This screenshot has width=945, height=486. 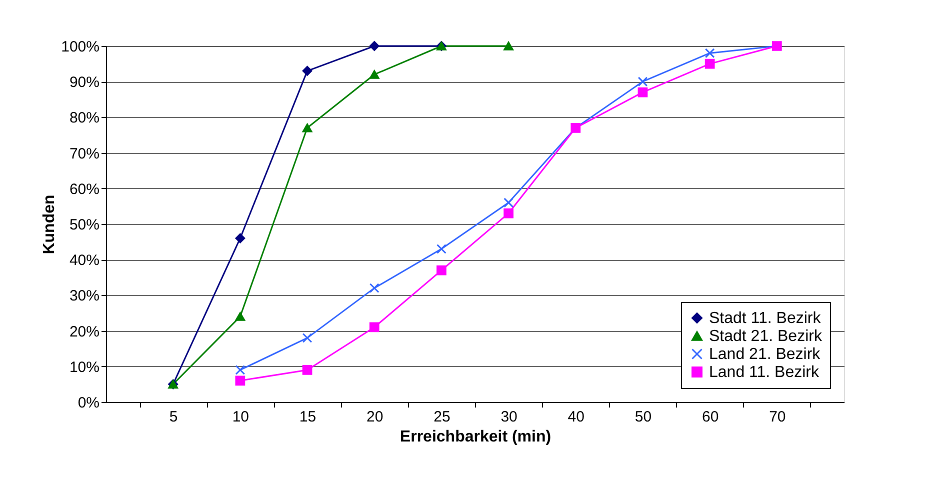 I want to click on y-tick-label: 100%, so click(x=80, y=47).